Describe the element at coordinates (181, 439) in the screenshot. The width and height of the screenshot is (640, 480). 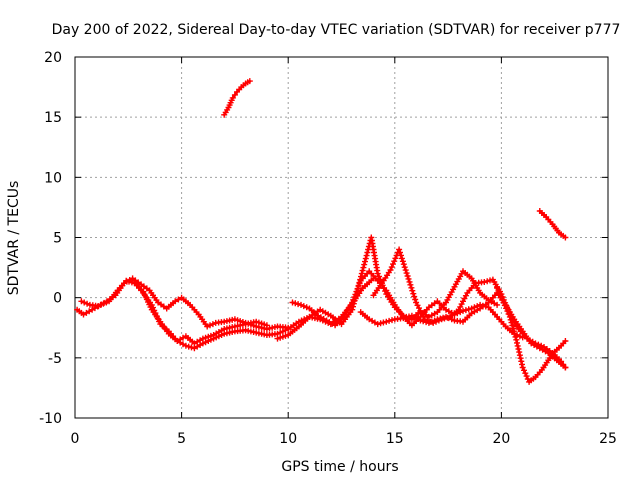
I see `x-tick-label: 5` at that location.